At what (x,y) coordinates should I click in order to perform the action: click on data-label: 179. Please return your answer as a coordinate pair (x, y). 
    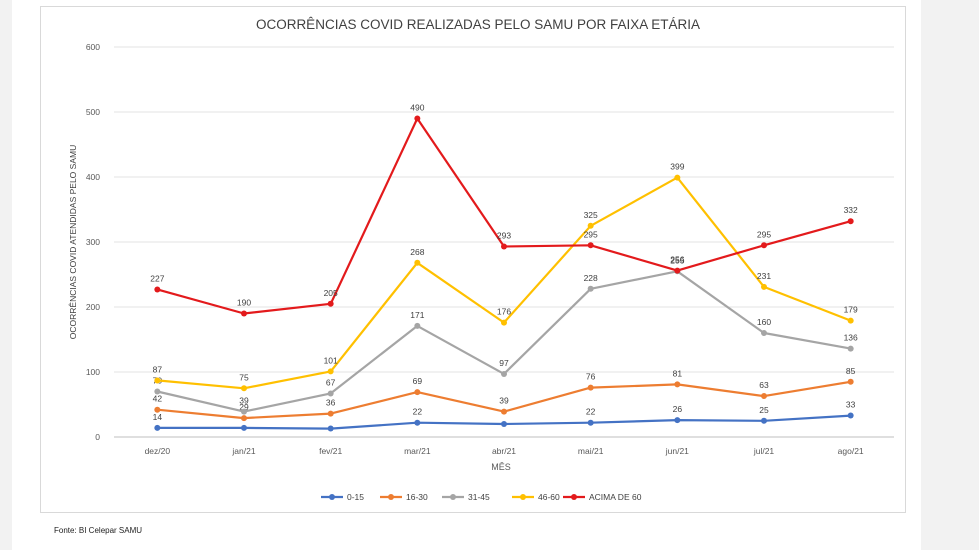
    Looking at the image, I should click on (851, 310).